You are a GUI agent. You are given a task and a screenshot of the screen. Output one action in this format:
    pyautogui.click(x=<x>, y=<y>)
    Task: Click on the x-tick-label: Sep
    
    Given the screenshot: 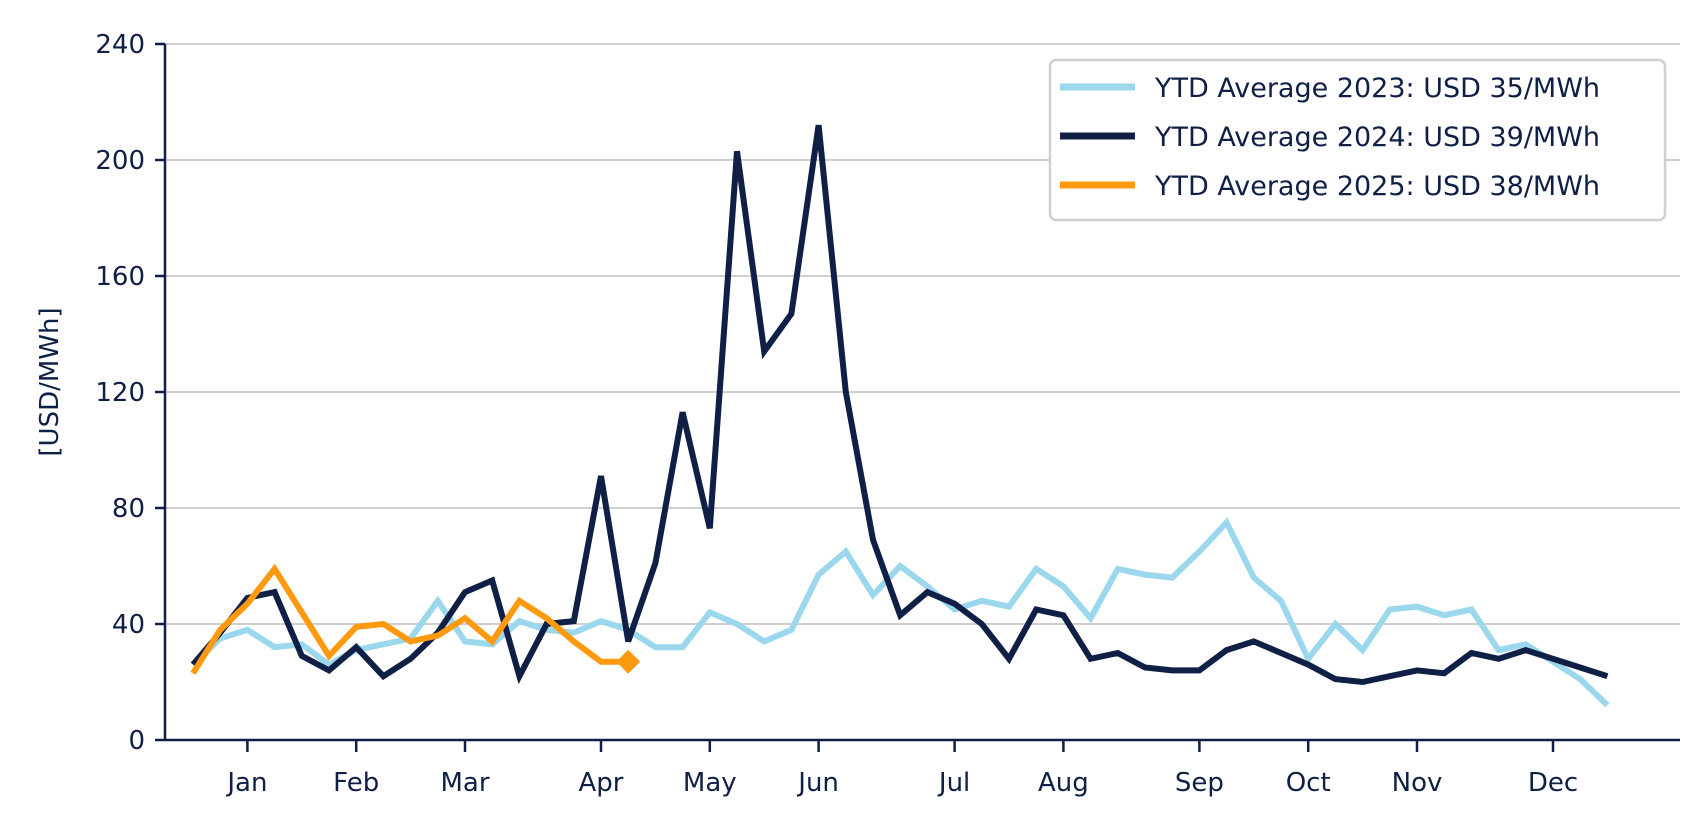 What is the action you would take?
    pyautogui.click(x=1199, y=783)
    